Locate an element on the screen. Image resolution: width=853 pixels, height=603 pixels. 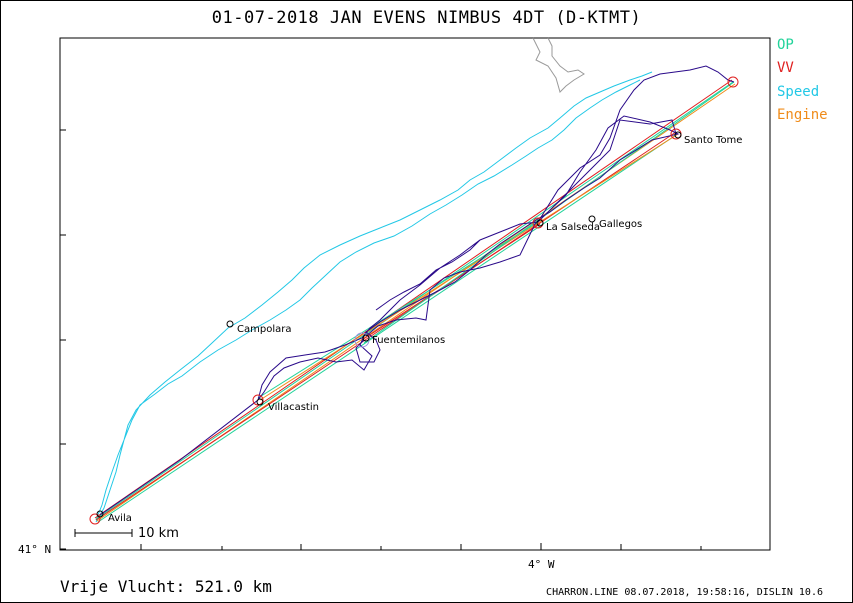
turnpoint-finish is located at coordinates (733, 82).